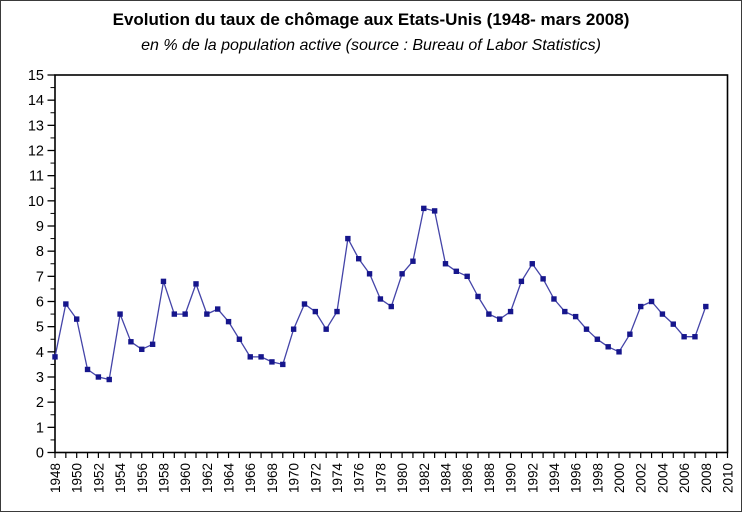  What do you see at coordinates (467, 478) in the screenshot?
I see `x-axis-label: 1986` at bounding box center [467, 478].